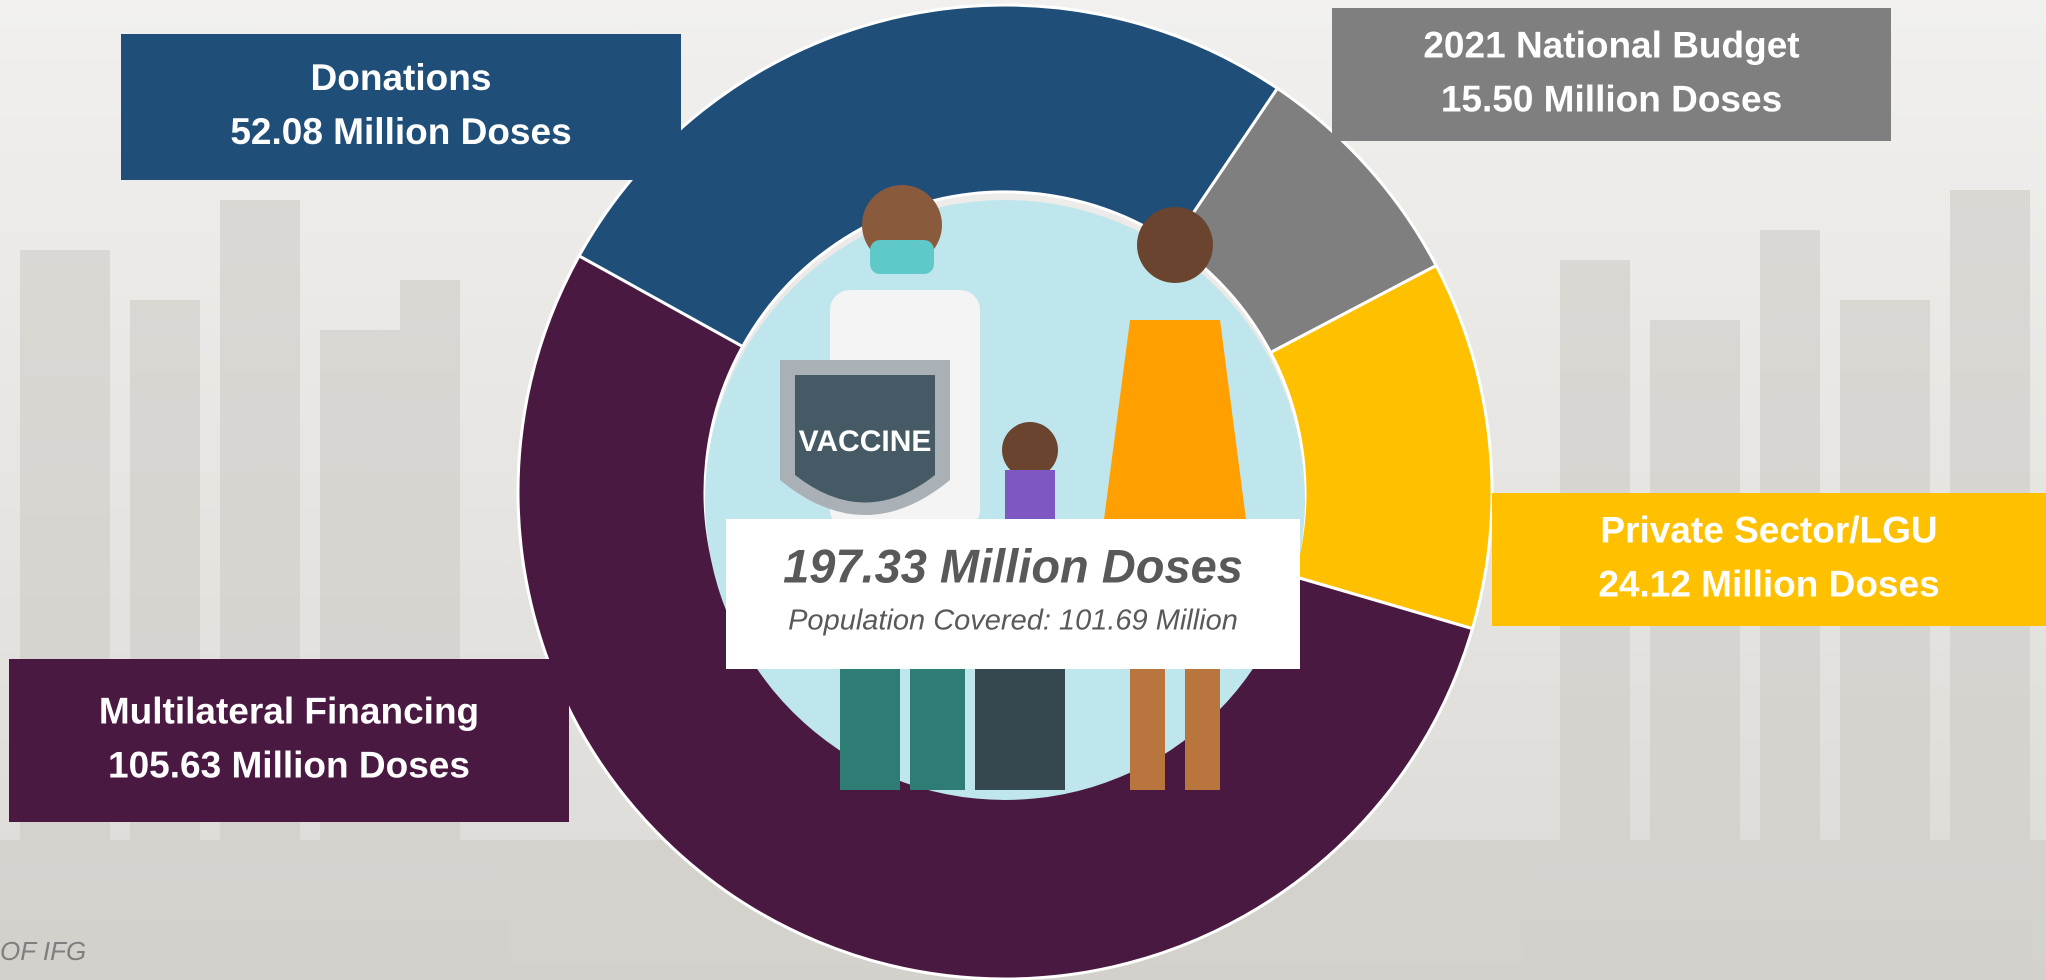 The height and width of the screenshot is (980, 2046). What do you see at coordinates (865, 441) in the screenshot?
I see `shield-label: VACCINE` at bounding box center [865, 441].